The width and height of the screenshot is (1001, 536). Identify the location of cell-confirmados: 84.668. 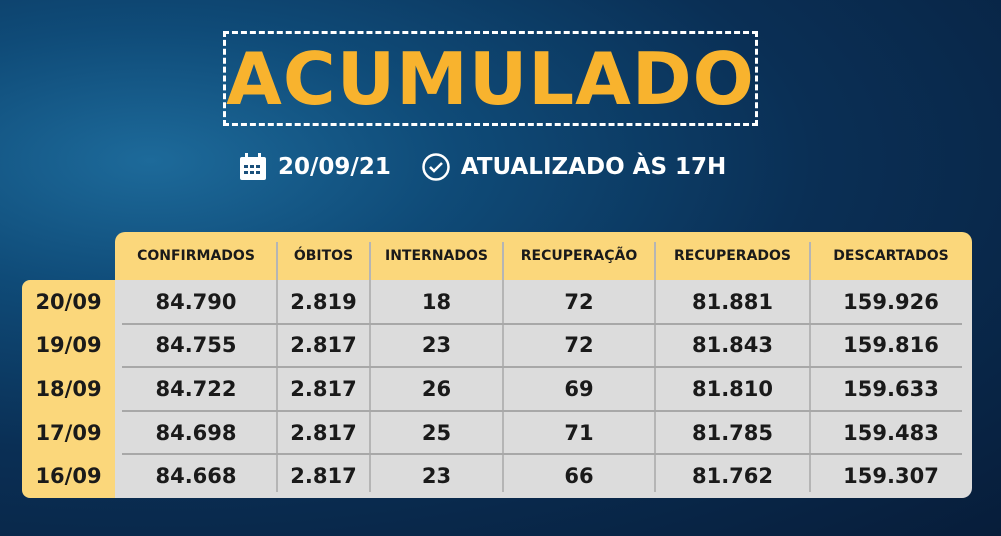
(196, 476).